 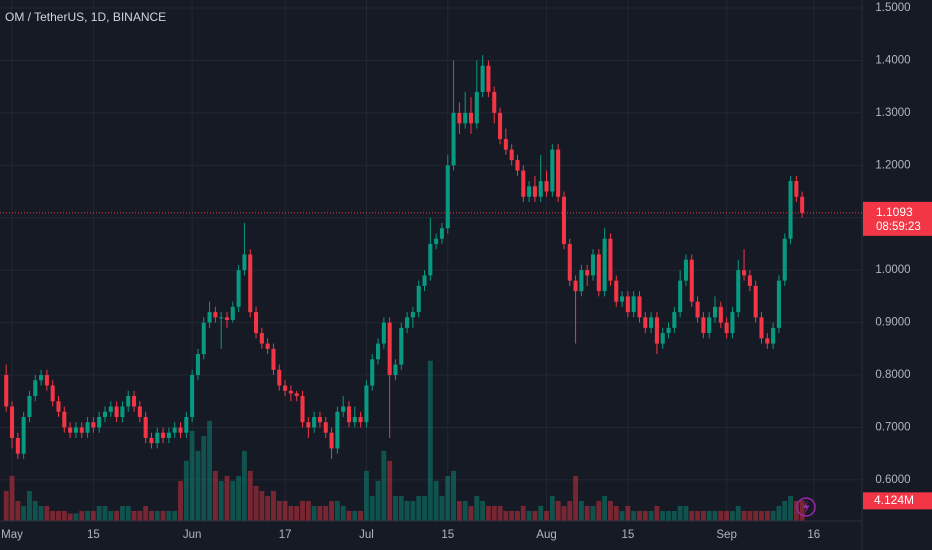 What do you see at coordinates (892, 8) in the screenshot?
I see `y-tick-label: 1.5000` at bounding box center [892, 8].